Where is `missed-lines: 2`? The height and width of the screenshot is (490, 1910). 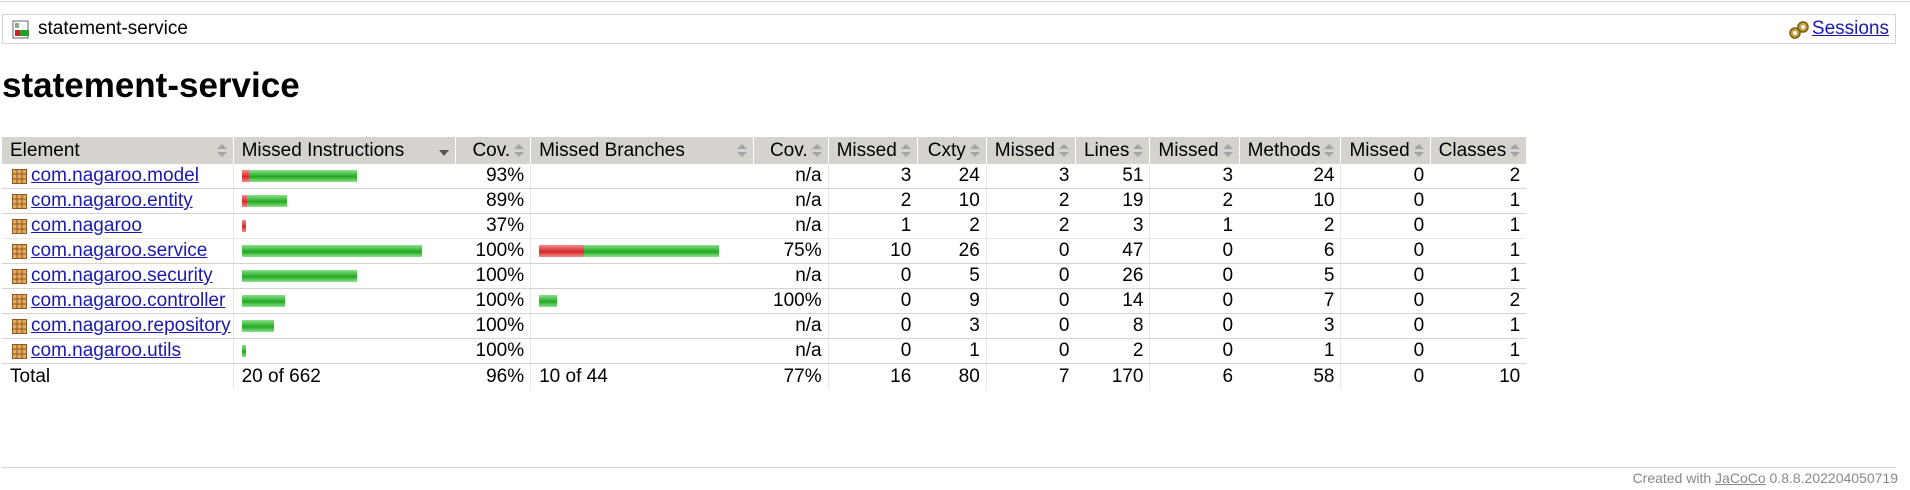 missed-lines: 2 is located at coordinates (1030, 226).